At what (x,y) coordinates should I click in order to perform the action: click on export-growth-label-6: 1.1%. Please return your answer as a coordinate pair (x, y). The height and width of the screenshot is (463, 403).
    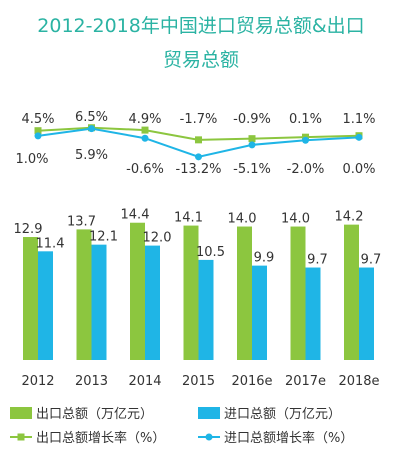
    Looking at the image, I should click on (358, 119).